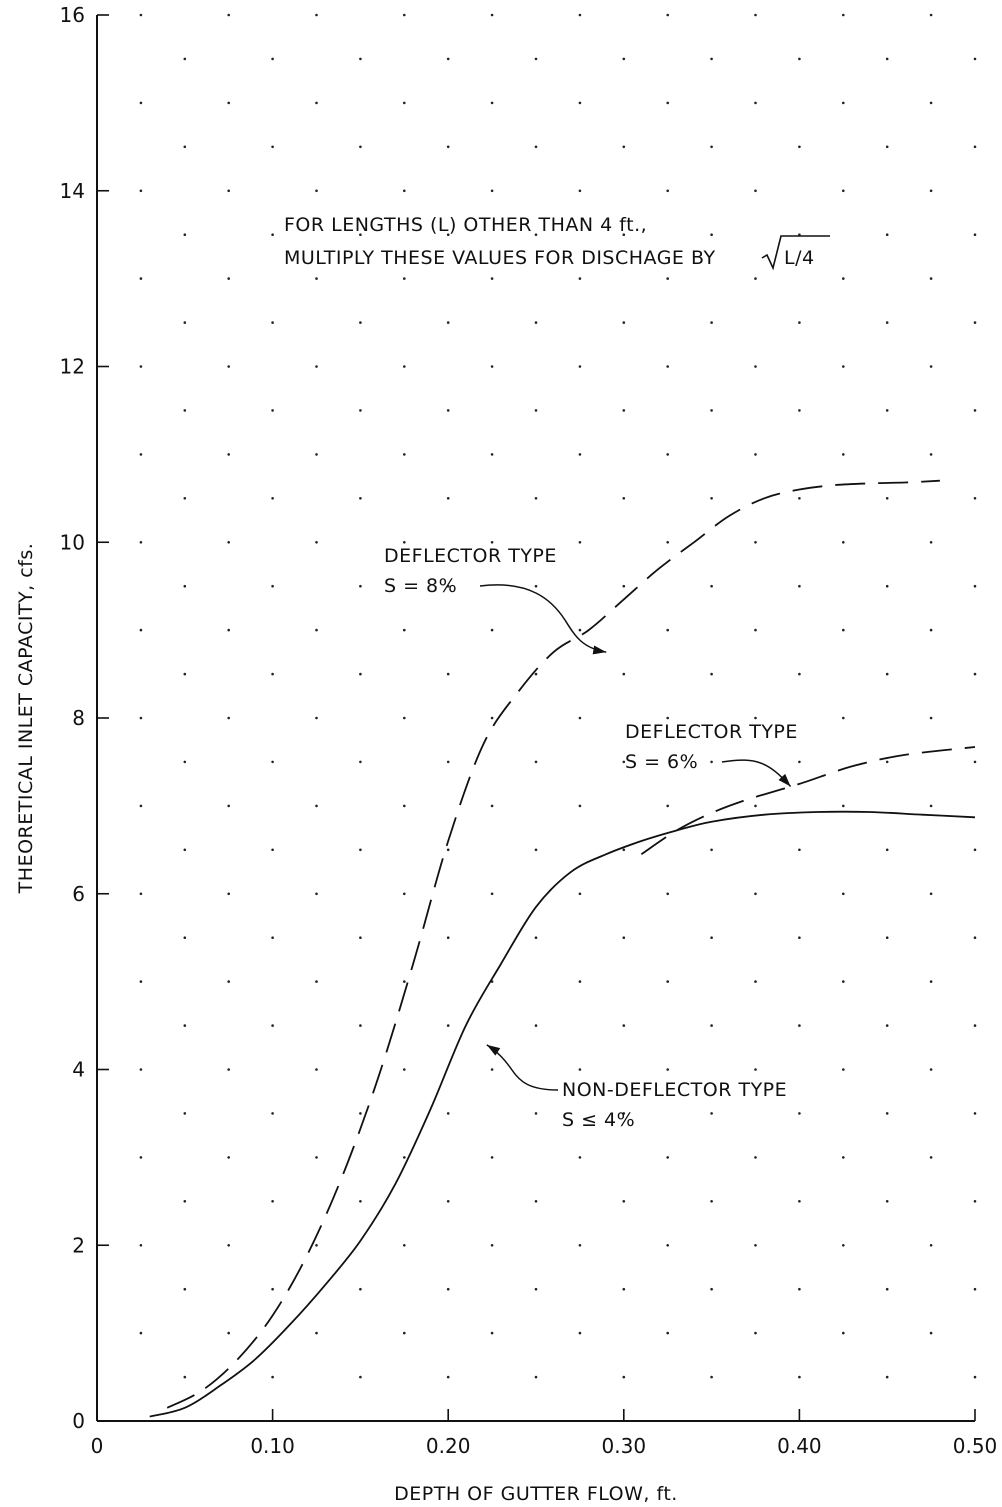 The image size is (1002, 1507). Describe the element at coordinates (799, 258) in the screenshot. I see `note-formula: L/4` at that location.